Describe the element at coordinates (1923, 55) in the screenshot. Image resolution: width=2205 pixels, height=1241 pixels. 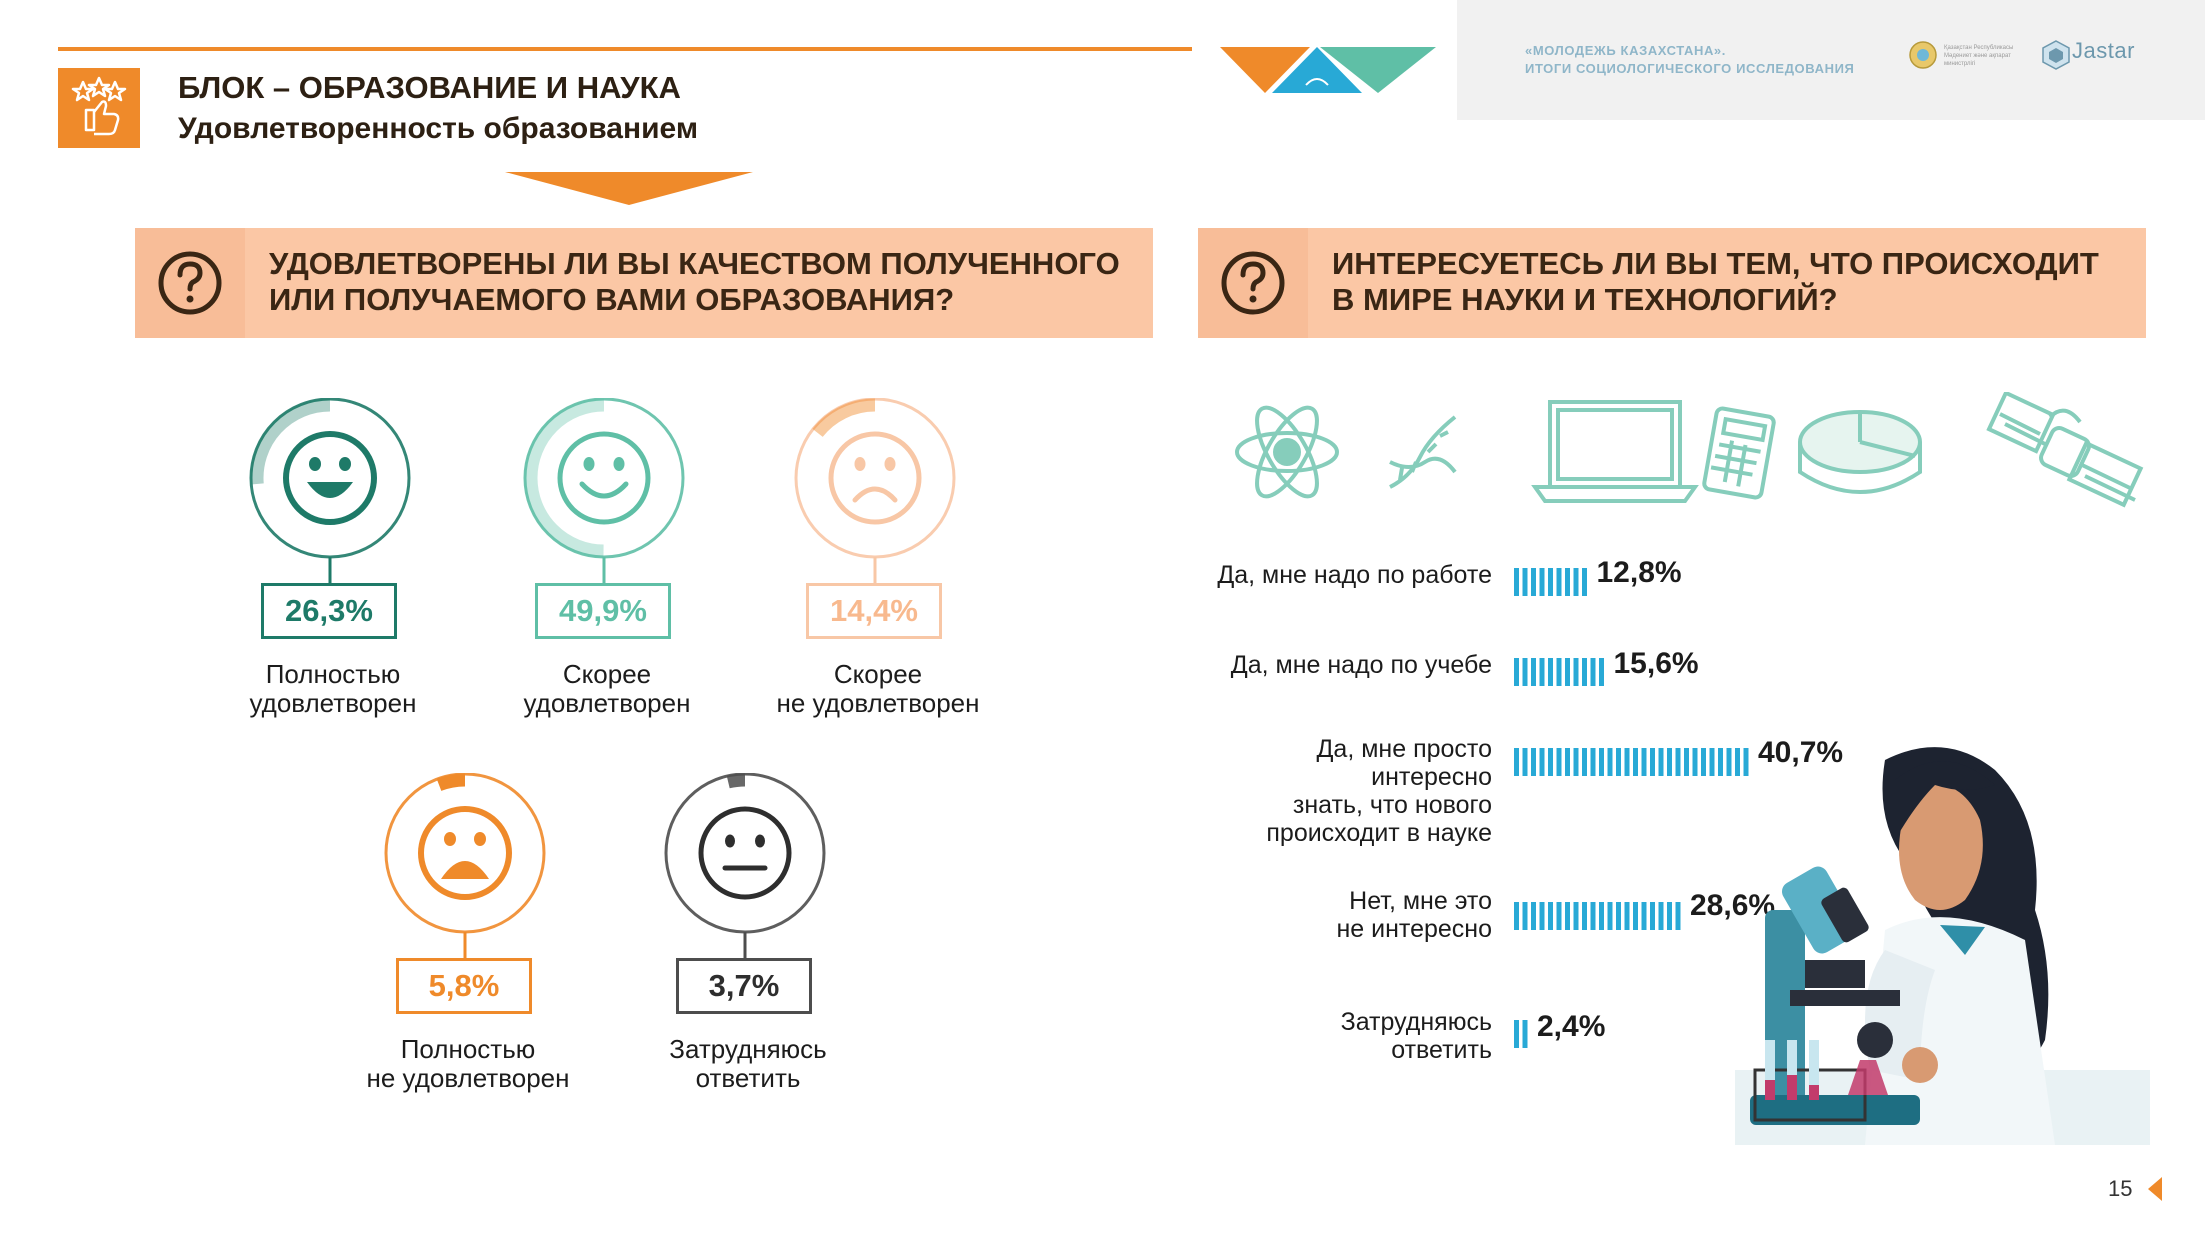
I see `state-emblem-icon` at that location.